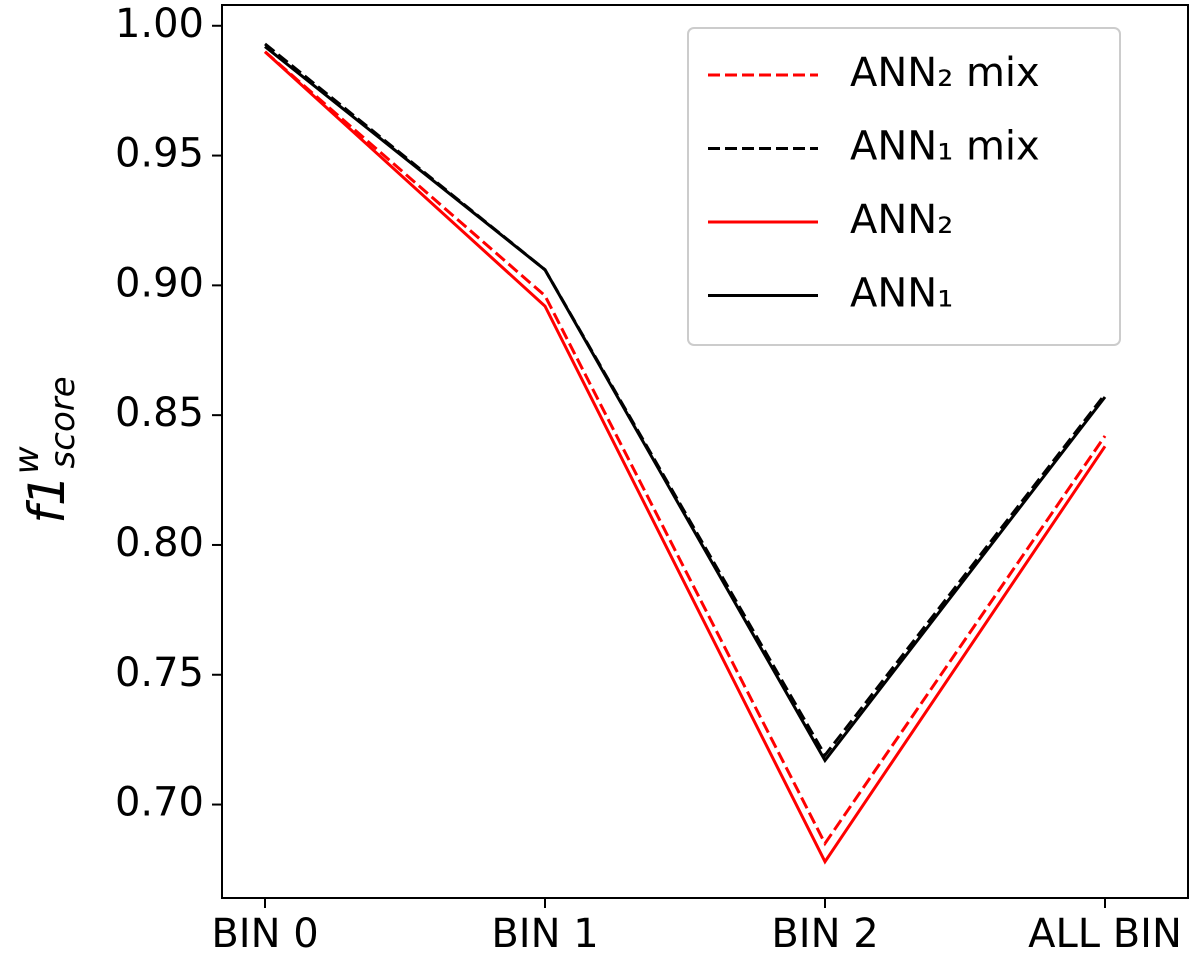  What do you see at coordinates (945, 147) in the screenshot?
I see `legend-label: ANN₁ mix` at bounding box center [945, 147].